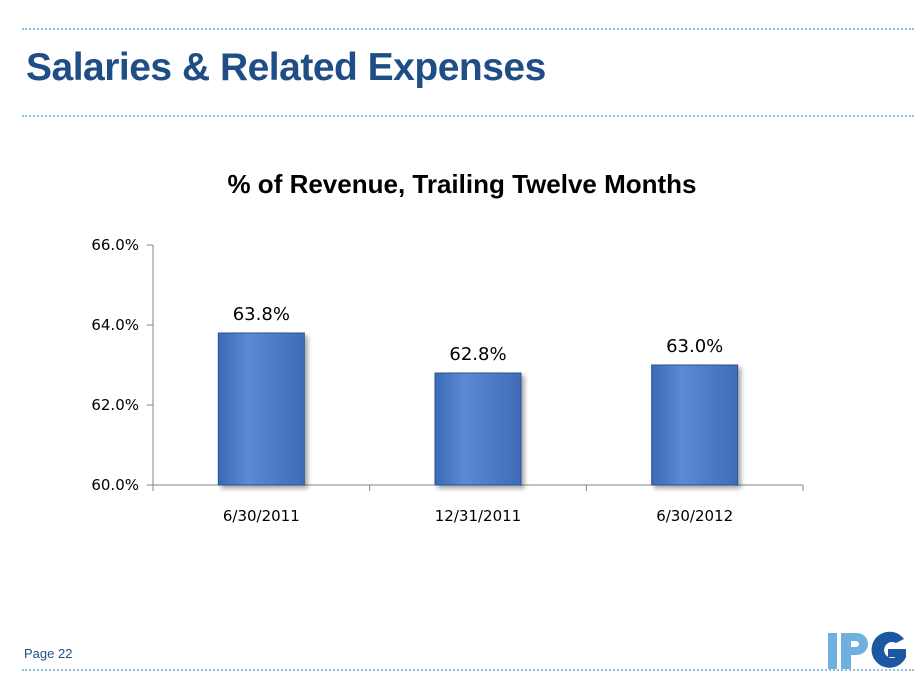 This screenshot has height=700, width=924. I want to click on chart-bars, so click(478, 409).